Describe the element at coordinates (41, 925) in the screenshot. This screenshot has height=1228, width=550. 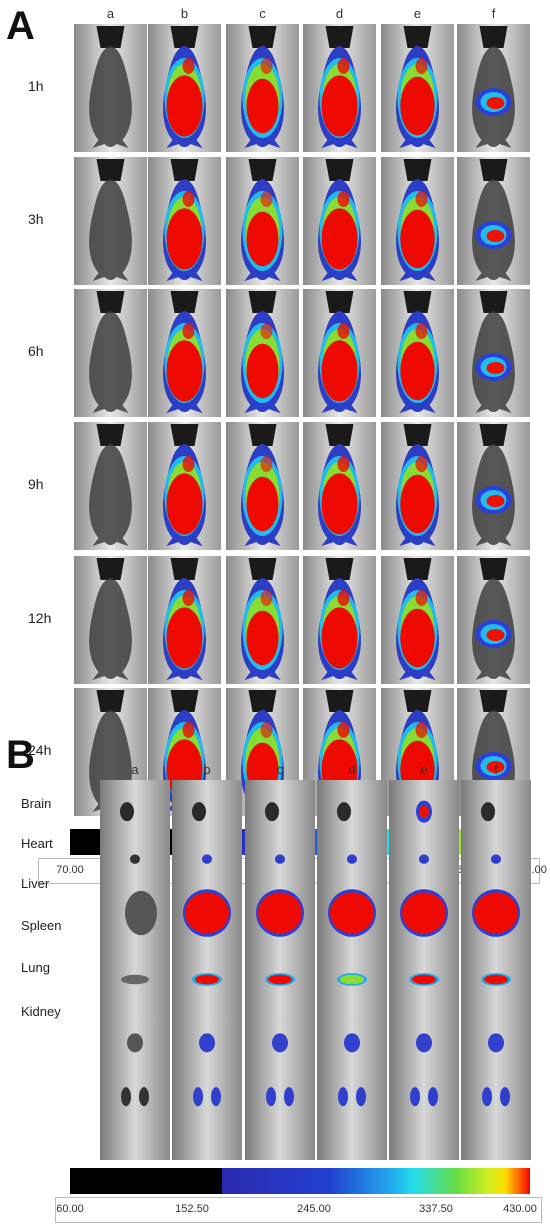
I see `organ-label: Spleen` at that location.